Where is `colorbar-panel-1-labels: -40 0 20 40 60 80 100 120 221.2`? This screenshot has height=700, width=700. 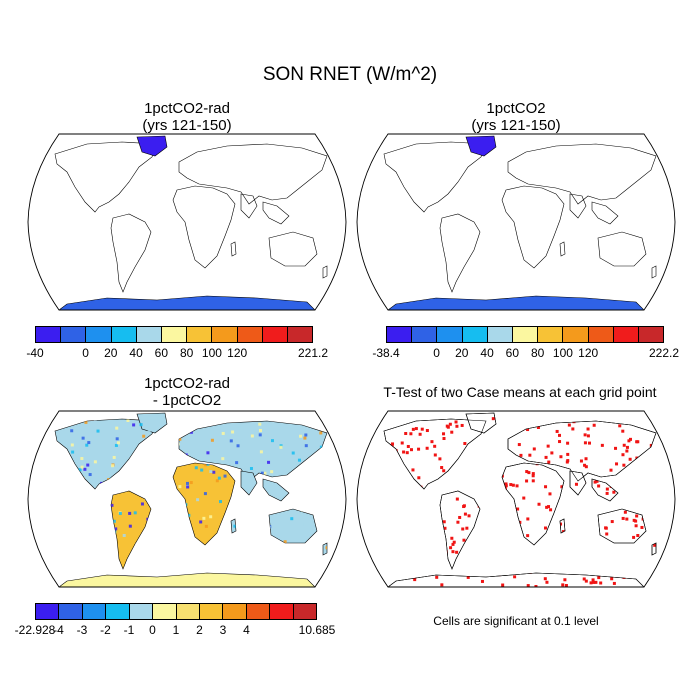 colorbar-panel-1-labels: -40 0 20 40 60 80 100 120 221.2 is located at coordinates (177, 354).